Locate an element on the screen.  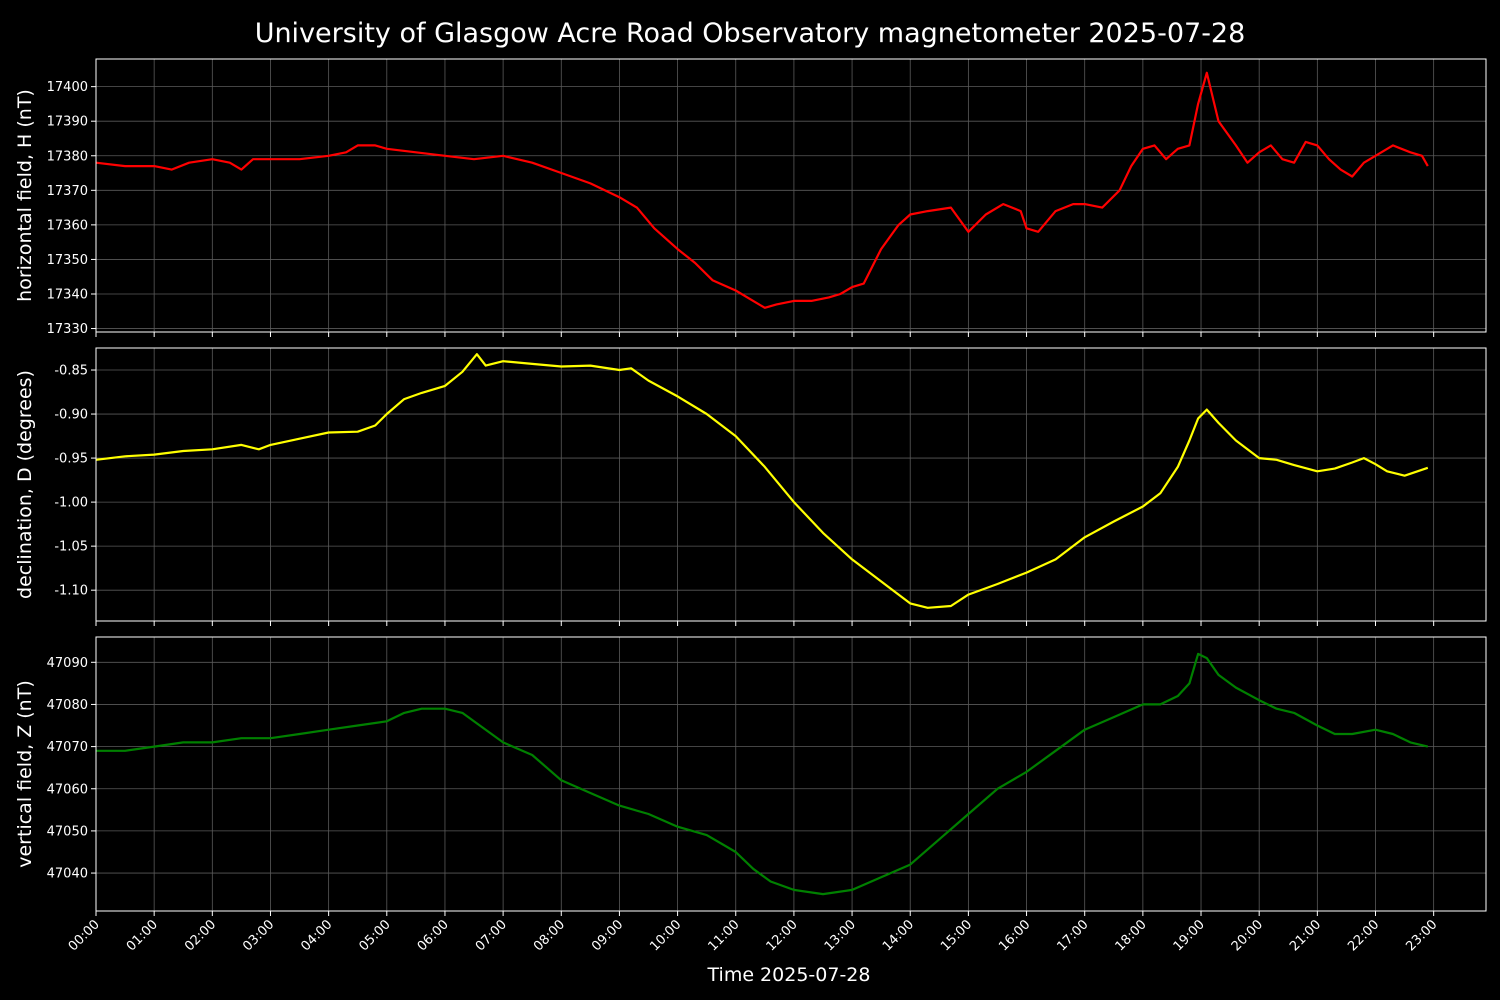
y-tick-label: 47090 is located at coordinates (67, 663).